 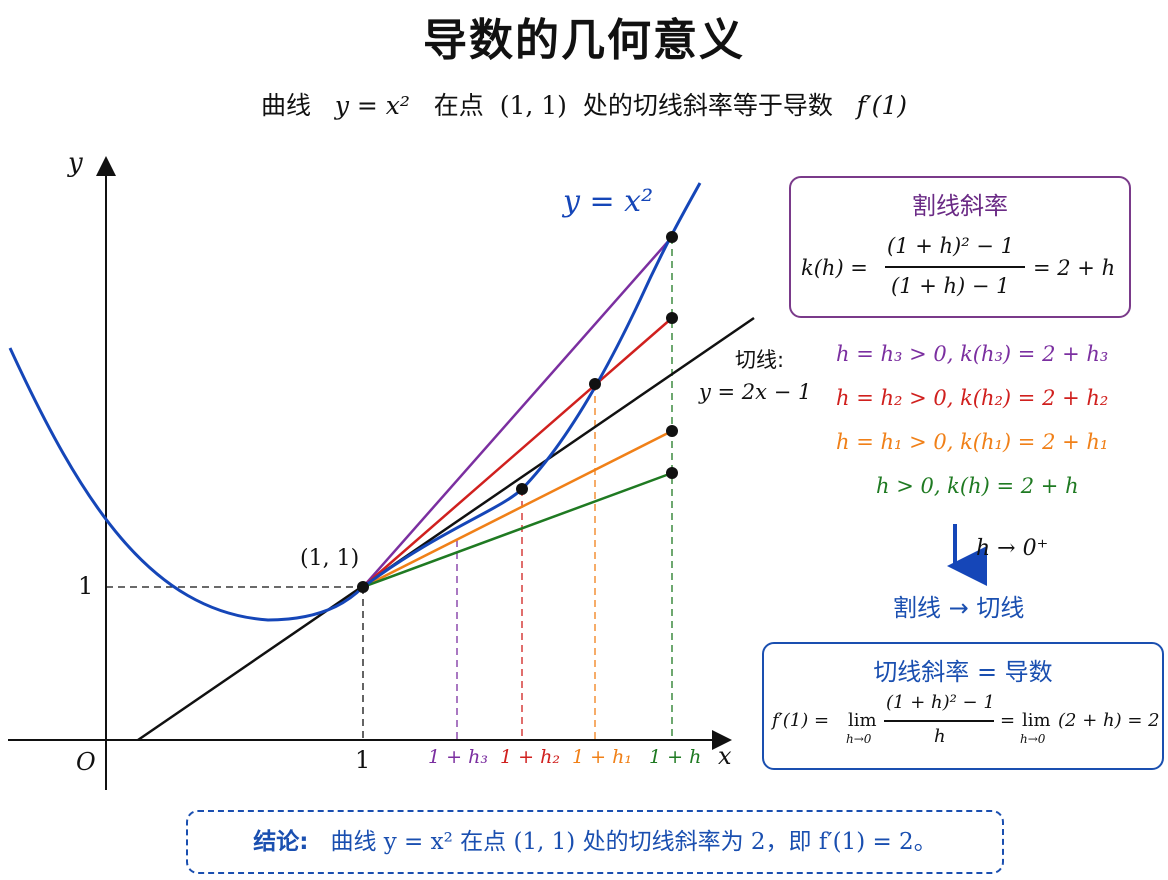 I want to click on deriv-lim2-sub: h→0, so click(x=1033, y=739).